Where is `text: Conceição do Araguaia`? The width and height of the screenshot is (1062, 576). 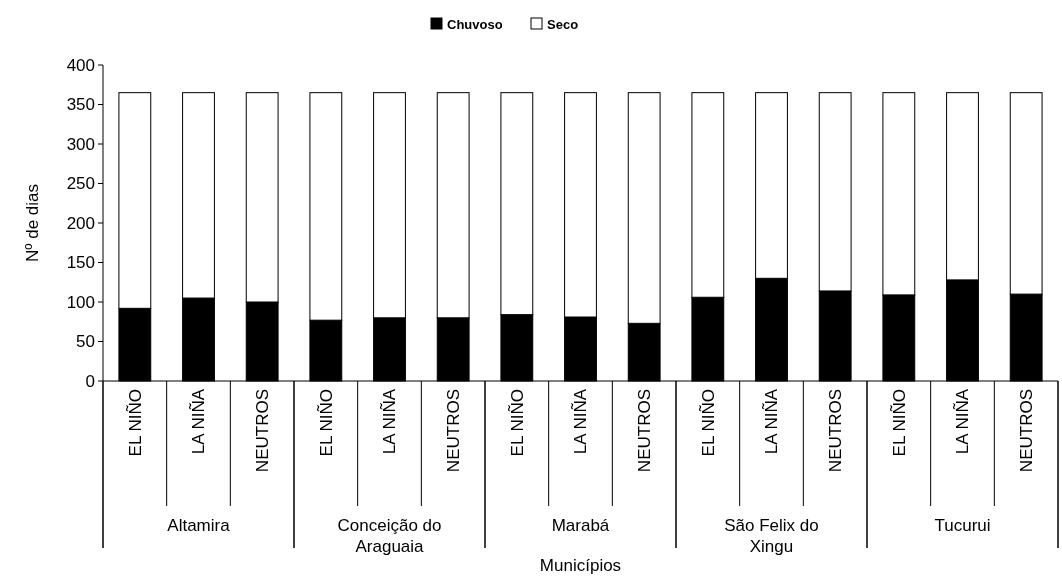 text: Conceição do Araguaia is located at coordinates (389, 536).